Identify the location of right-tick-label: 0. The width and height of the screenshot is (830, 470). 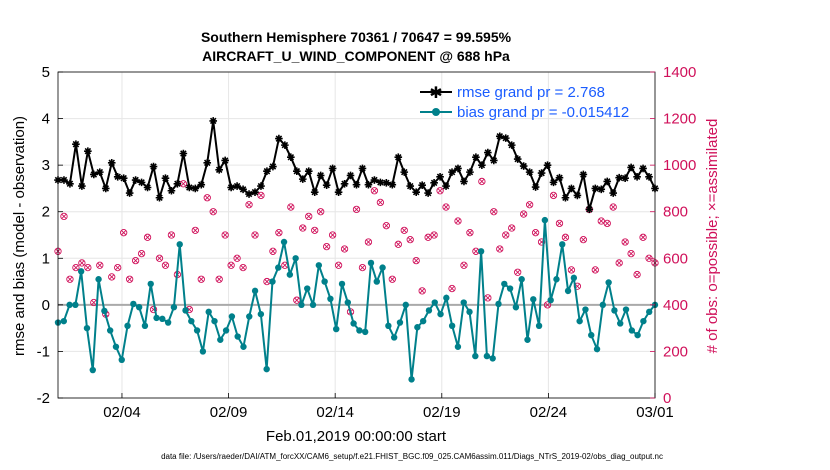
(667, 398).